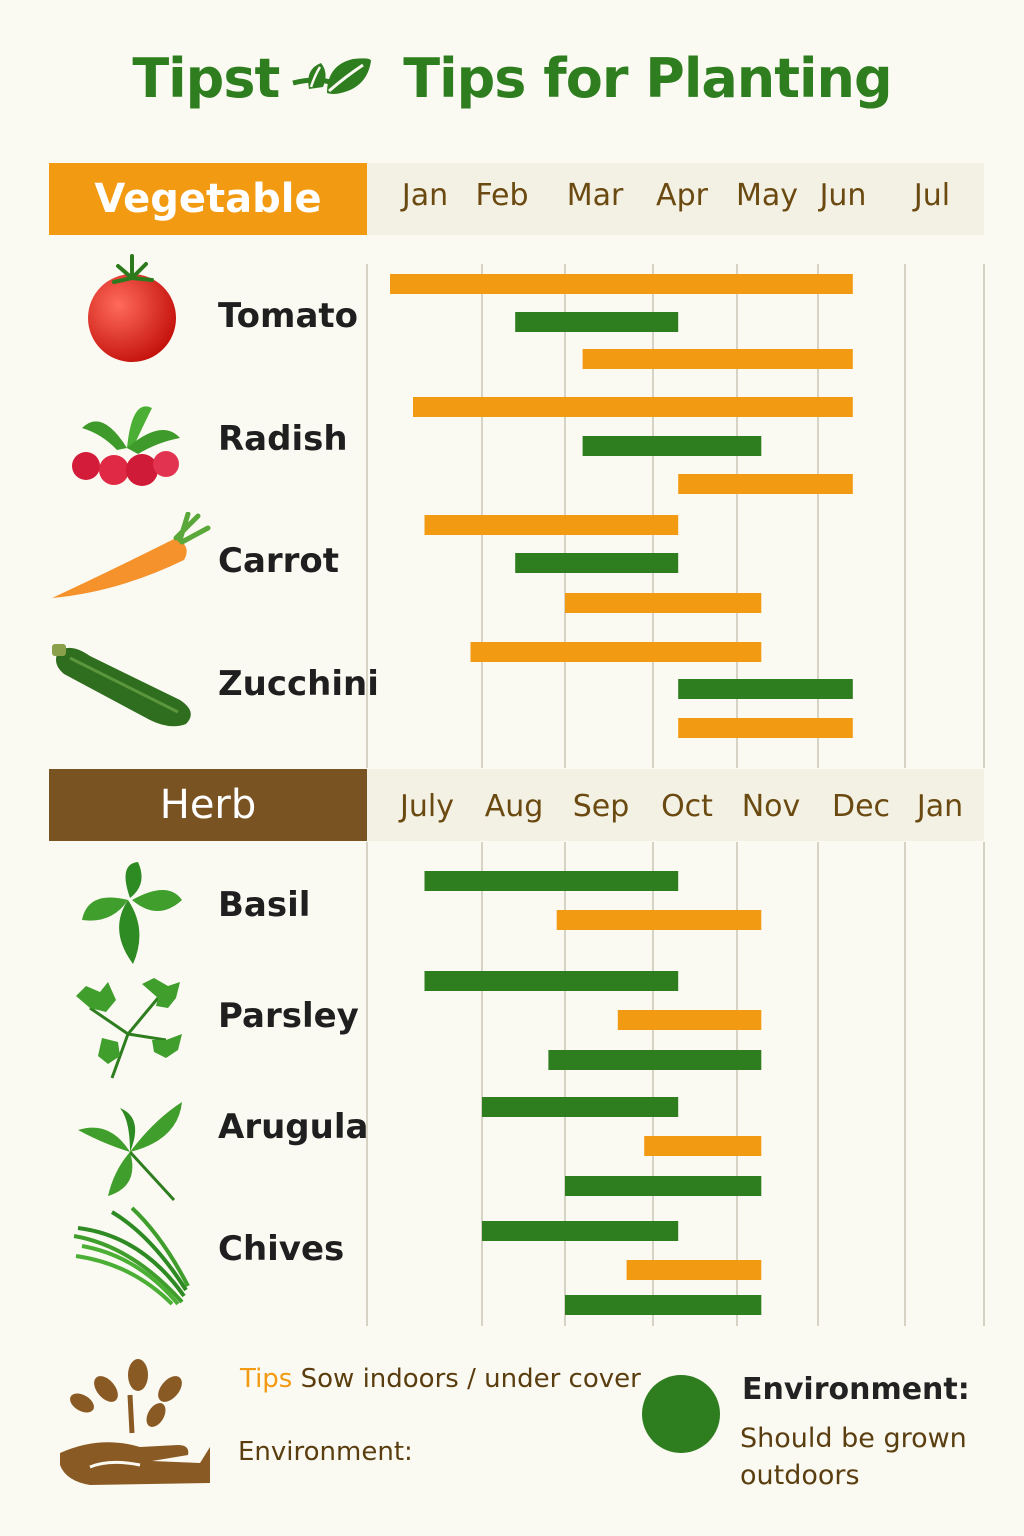 The height and width of the screenshot is (1536, 1024). I want to click on plant-label-zucchini: Zucchini, so click(298, 684).